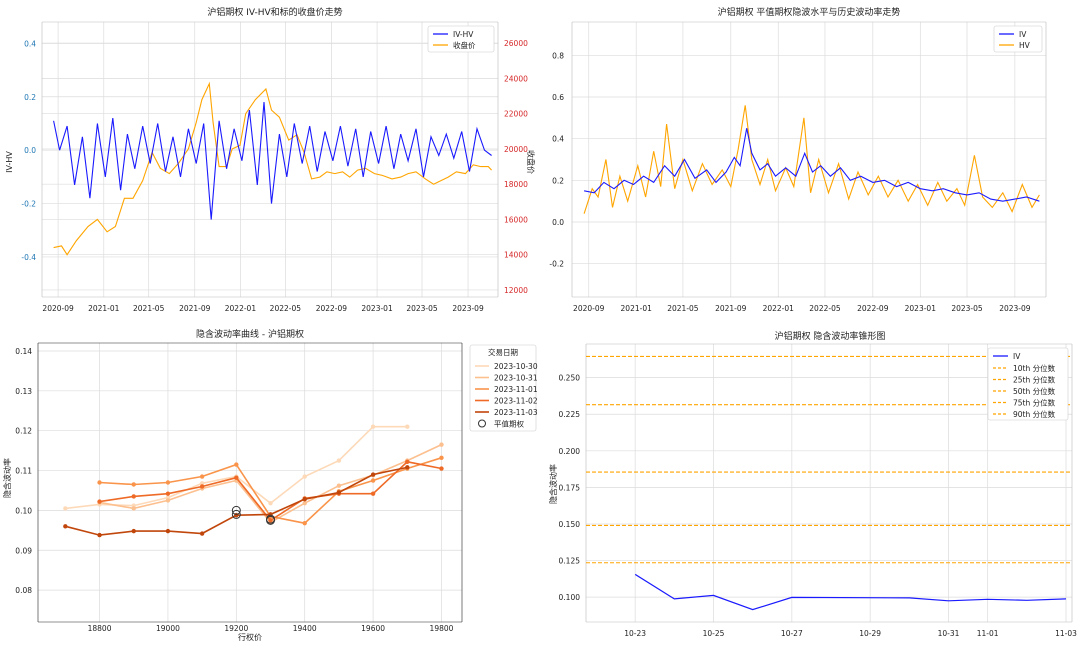 This screenshot has width=1080, height=646. What do you see at coordinates (516, 43) in the screenshot?
I see `y2-tick-label: 26000` at bounding box center [516, 43].